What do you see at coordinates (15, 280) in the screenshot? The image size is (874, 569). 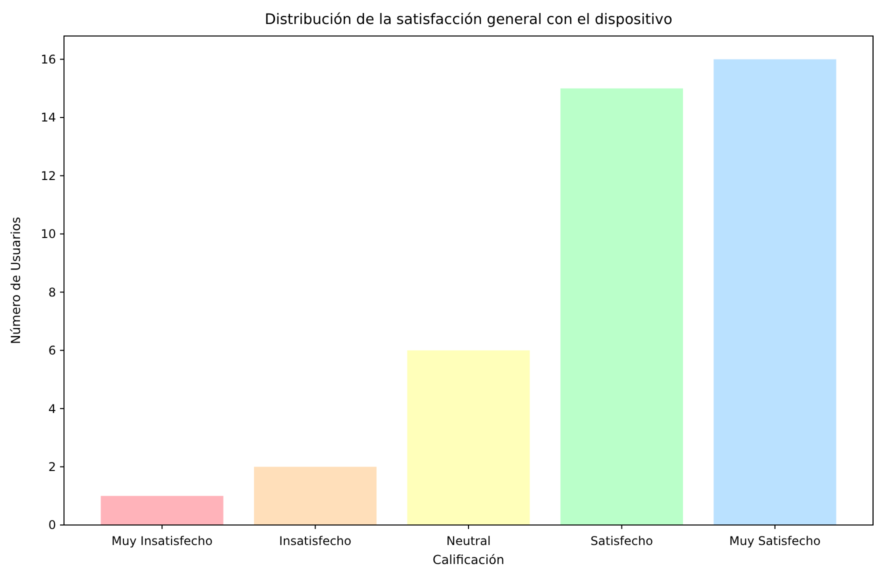 I see `y-axis-title: Número de Usuarios` at bounding box center [15, 280].